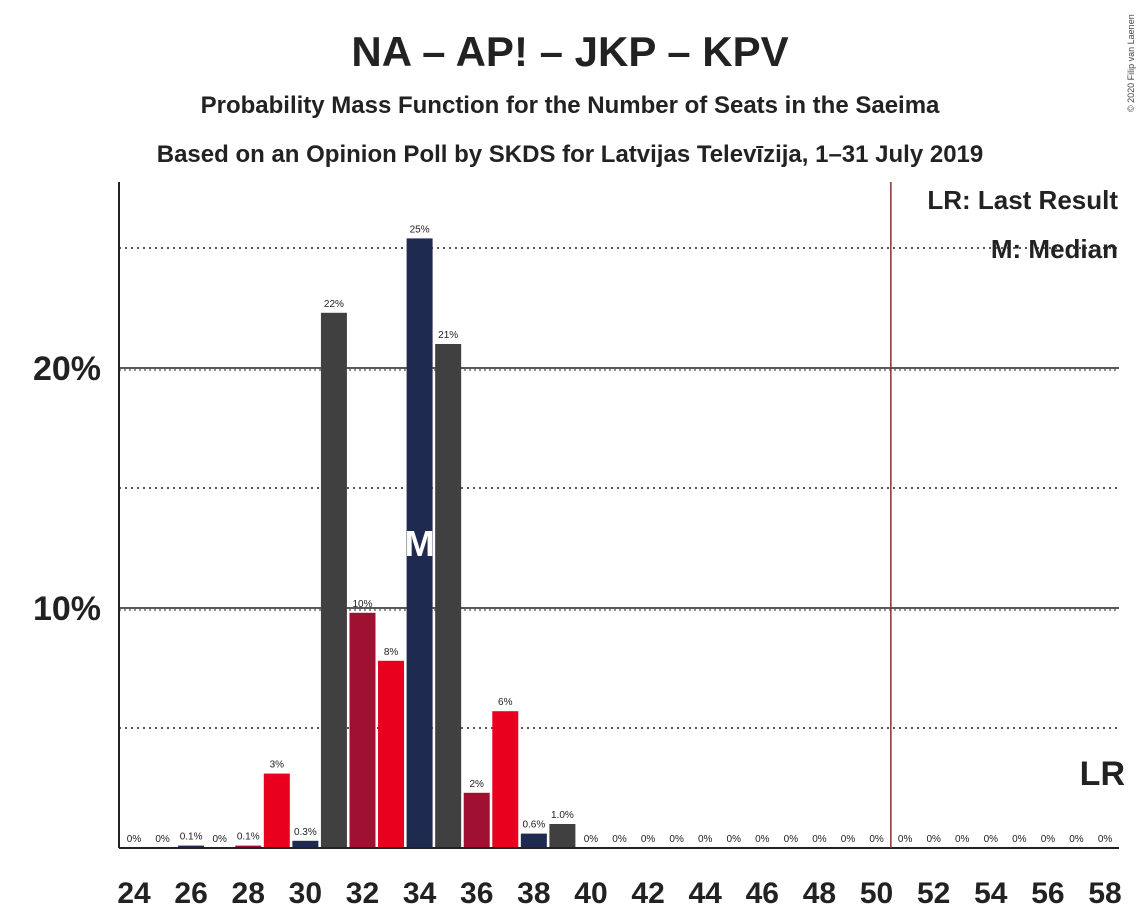 The width and height of the screenshot is (1139, 924). What do you see at coordinates (876, 893) in the screenshot?
I see `x-tick-50: 50` at bounding box center [876, 893].